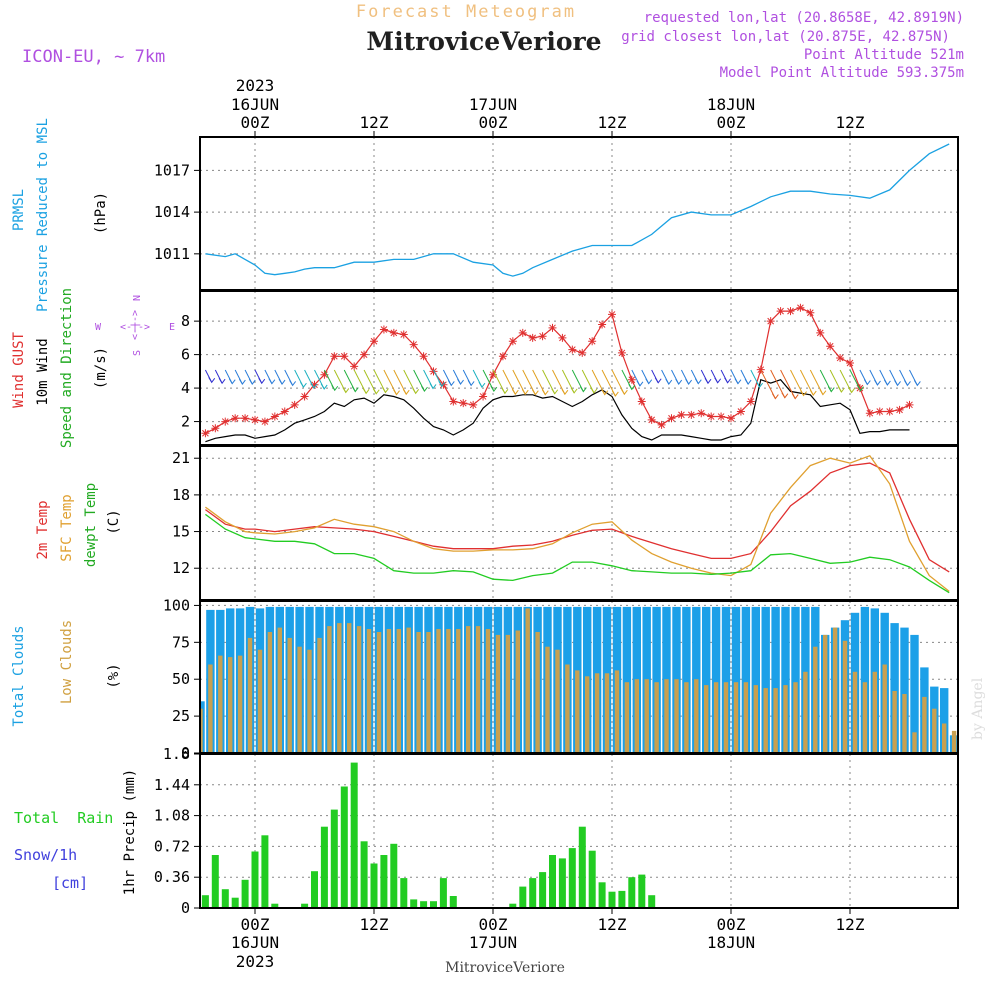 This screenshot has width=1000, height=1000. I want to click on wind-ytick-label: 8, so click(185, 321).